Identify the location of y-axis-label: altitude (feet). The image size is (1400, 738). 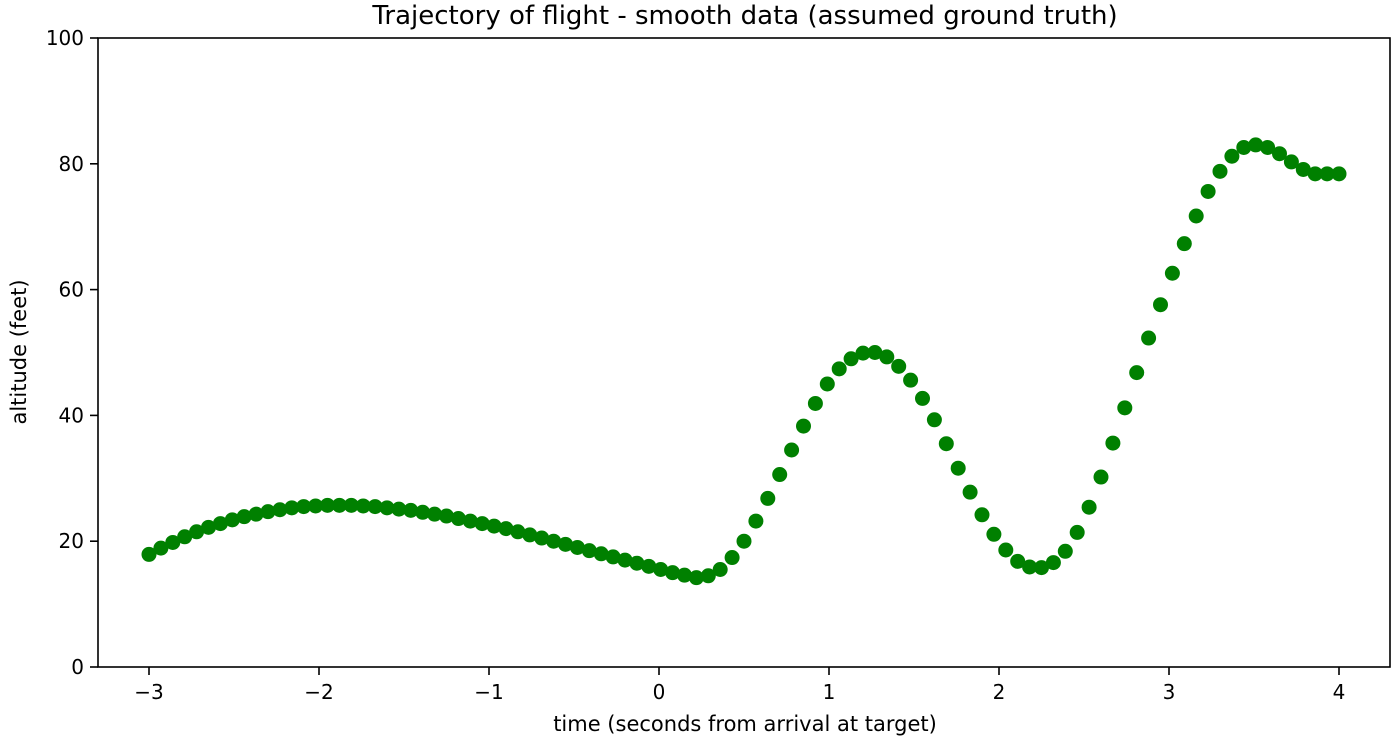
(19, 351).